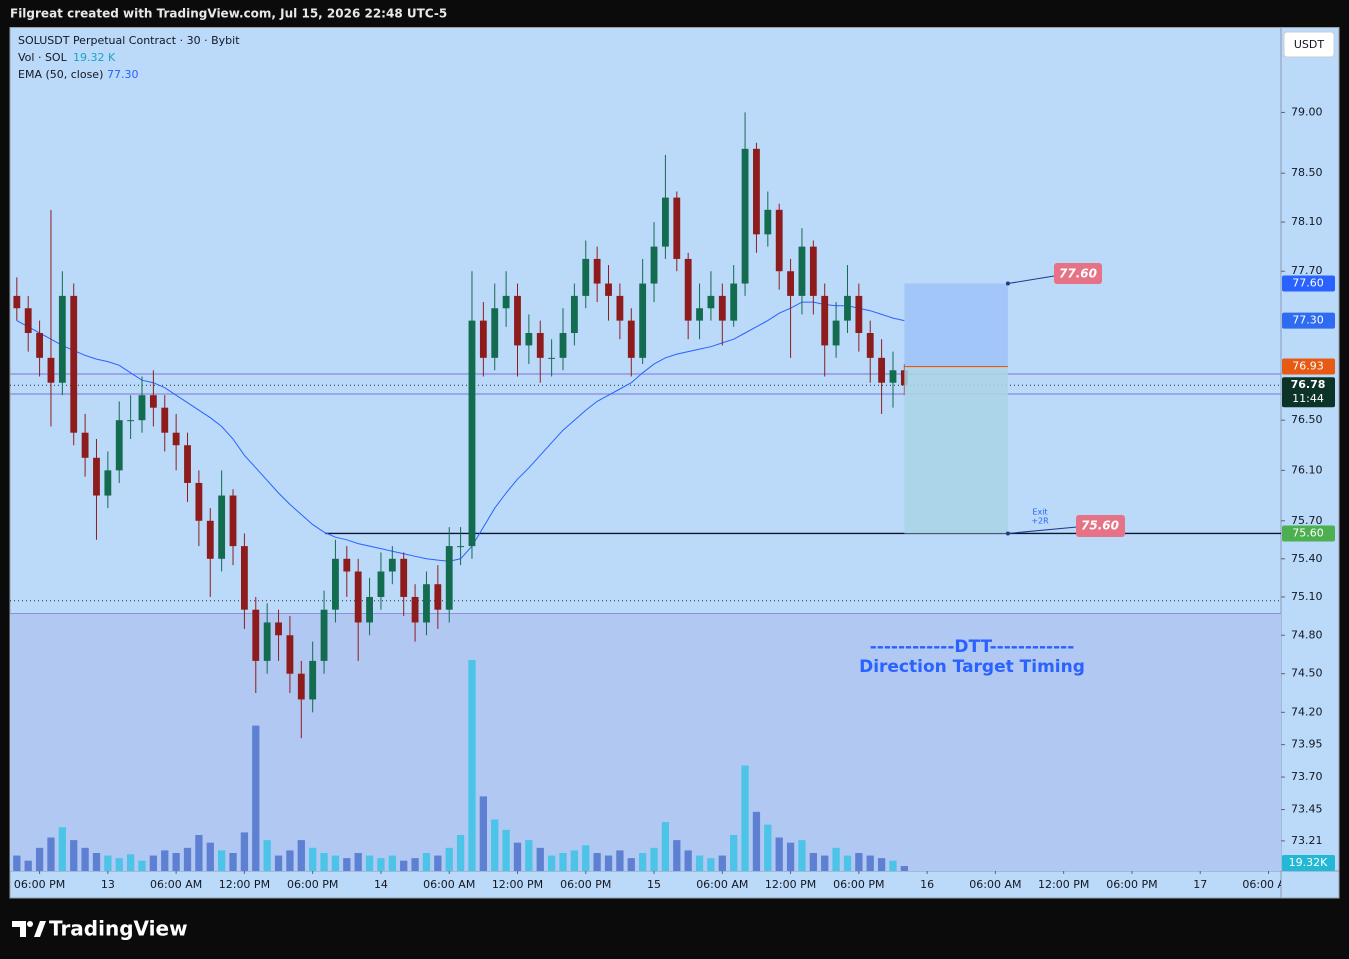 The height and width of the screenshot is (959, 1349). I want to click on y-tick-label: 76.10, so click(1307, 469).